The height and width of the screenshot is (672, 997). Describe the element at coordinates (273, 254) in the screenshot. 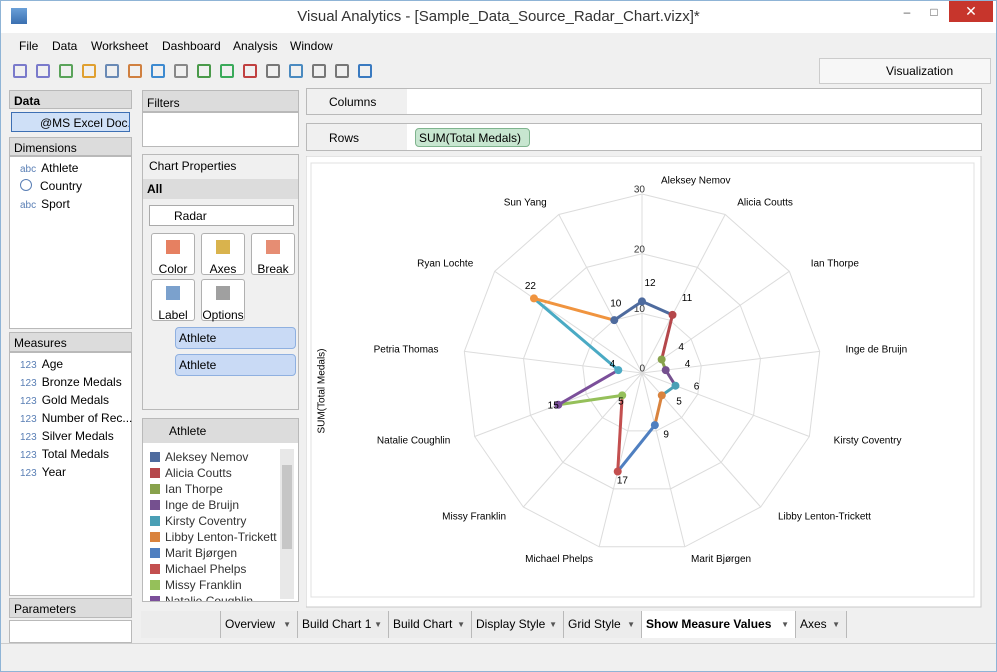

I see `property-button: Break` at that location.